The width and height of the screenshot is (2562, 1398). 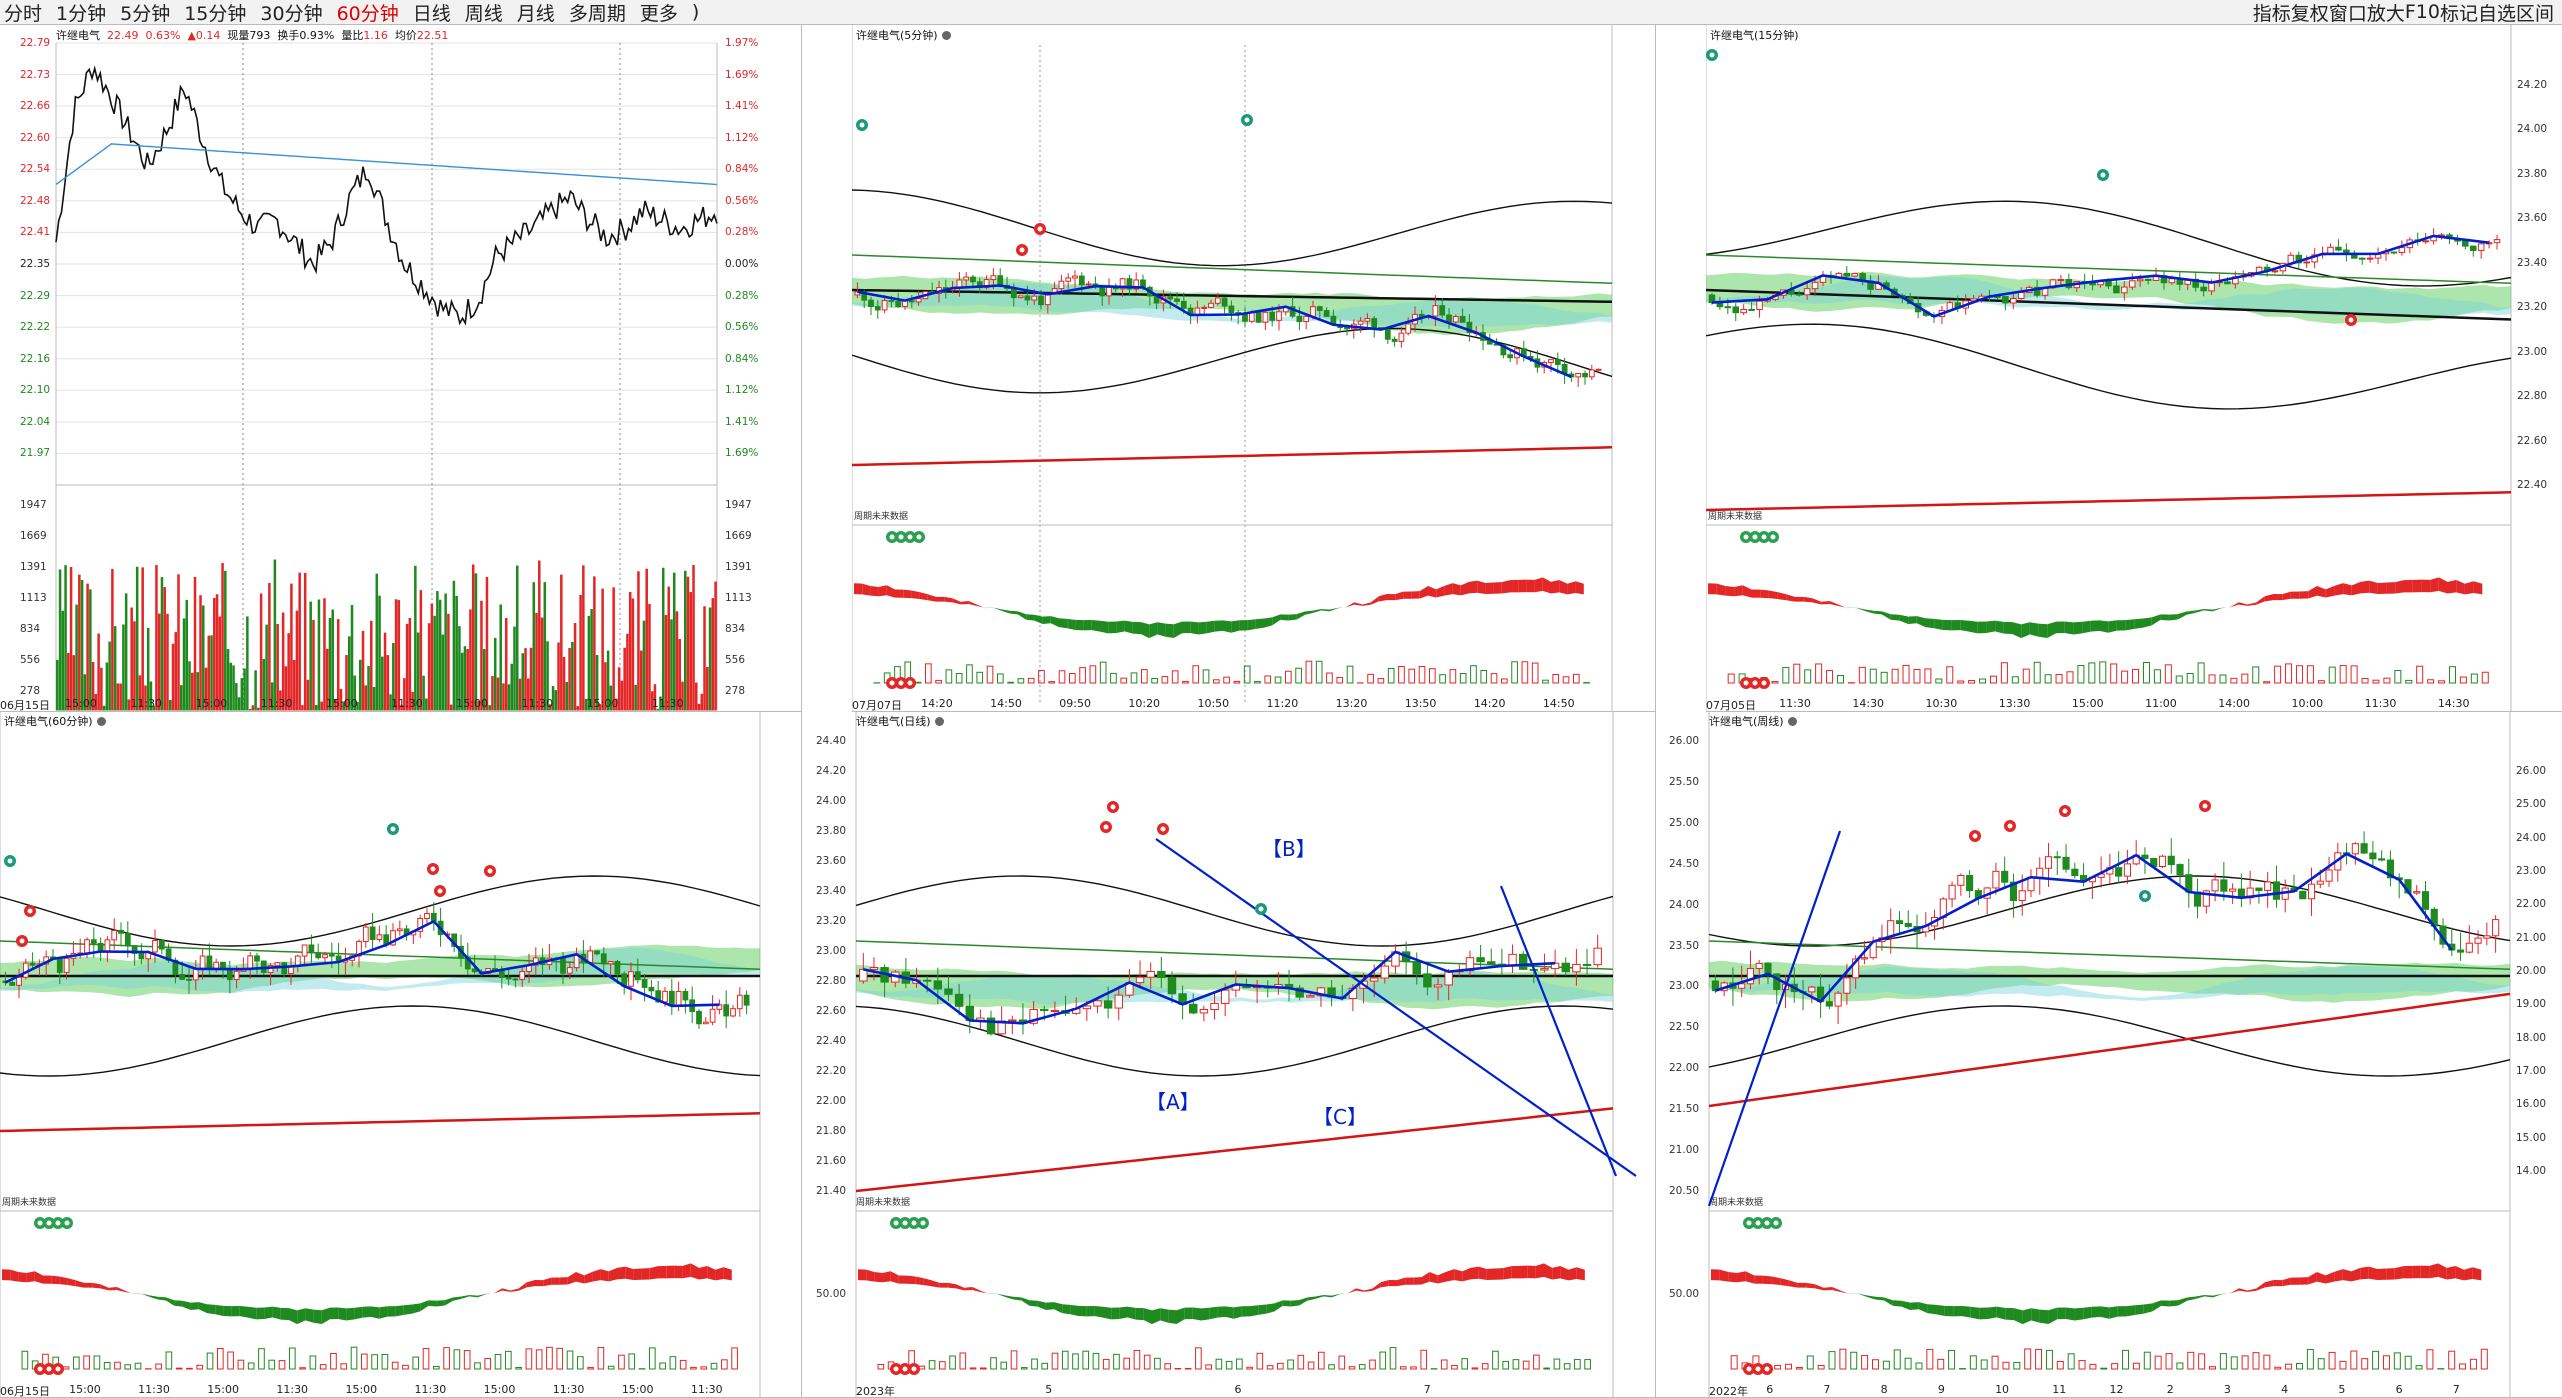 I want to click on toolbar-btn-6: 自选, so click(x=2497, y=13).